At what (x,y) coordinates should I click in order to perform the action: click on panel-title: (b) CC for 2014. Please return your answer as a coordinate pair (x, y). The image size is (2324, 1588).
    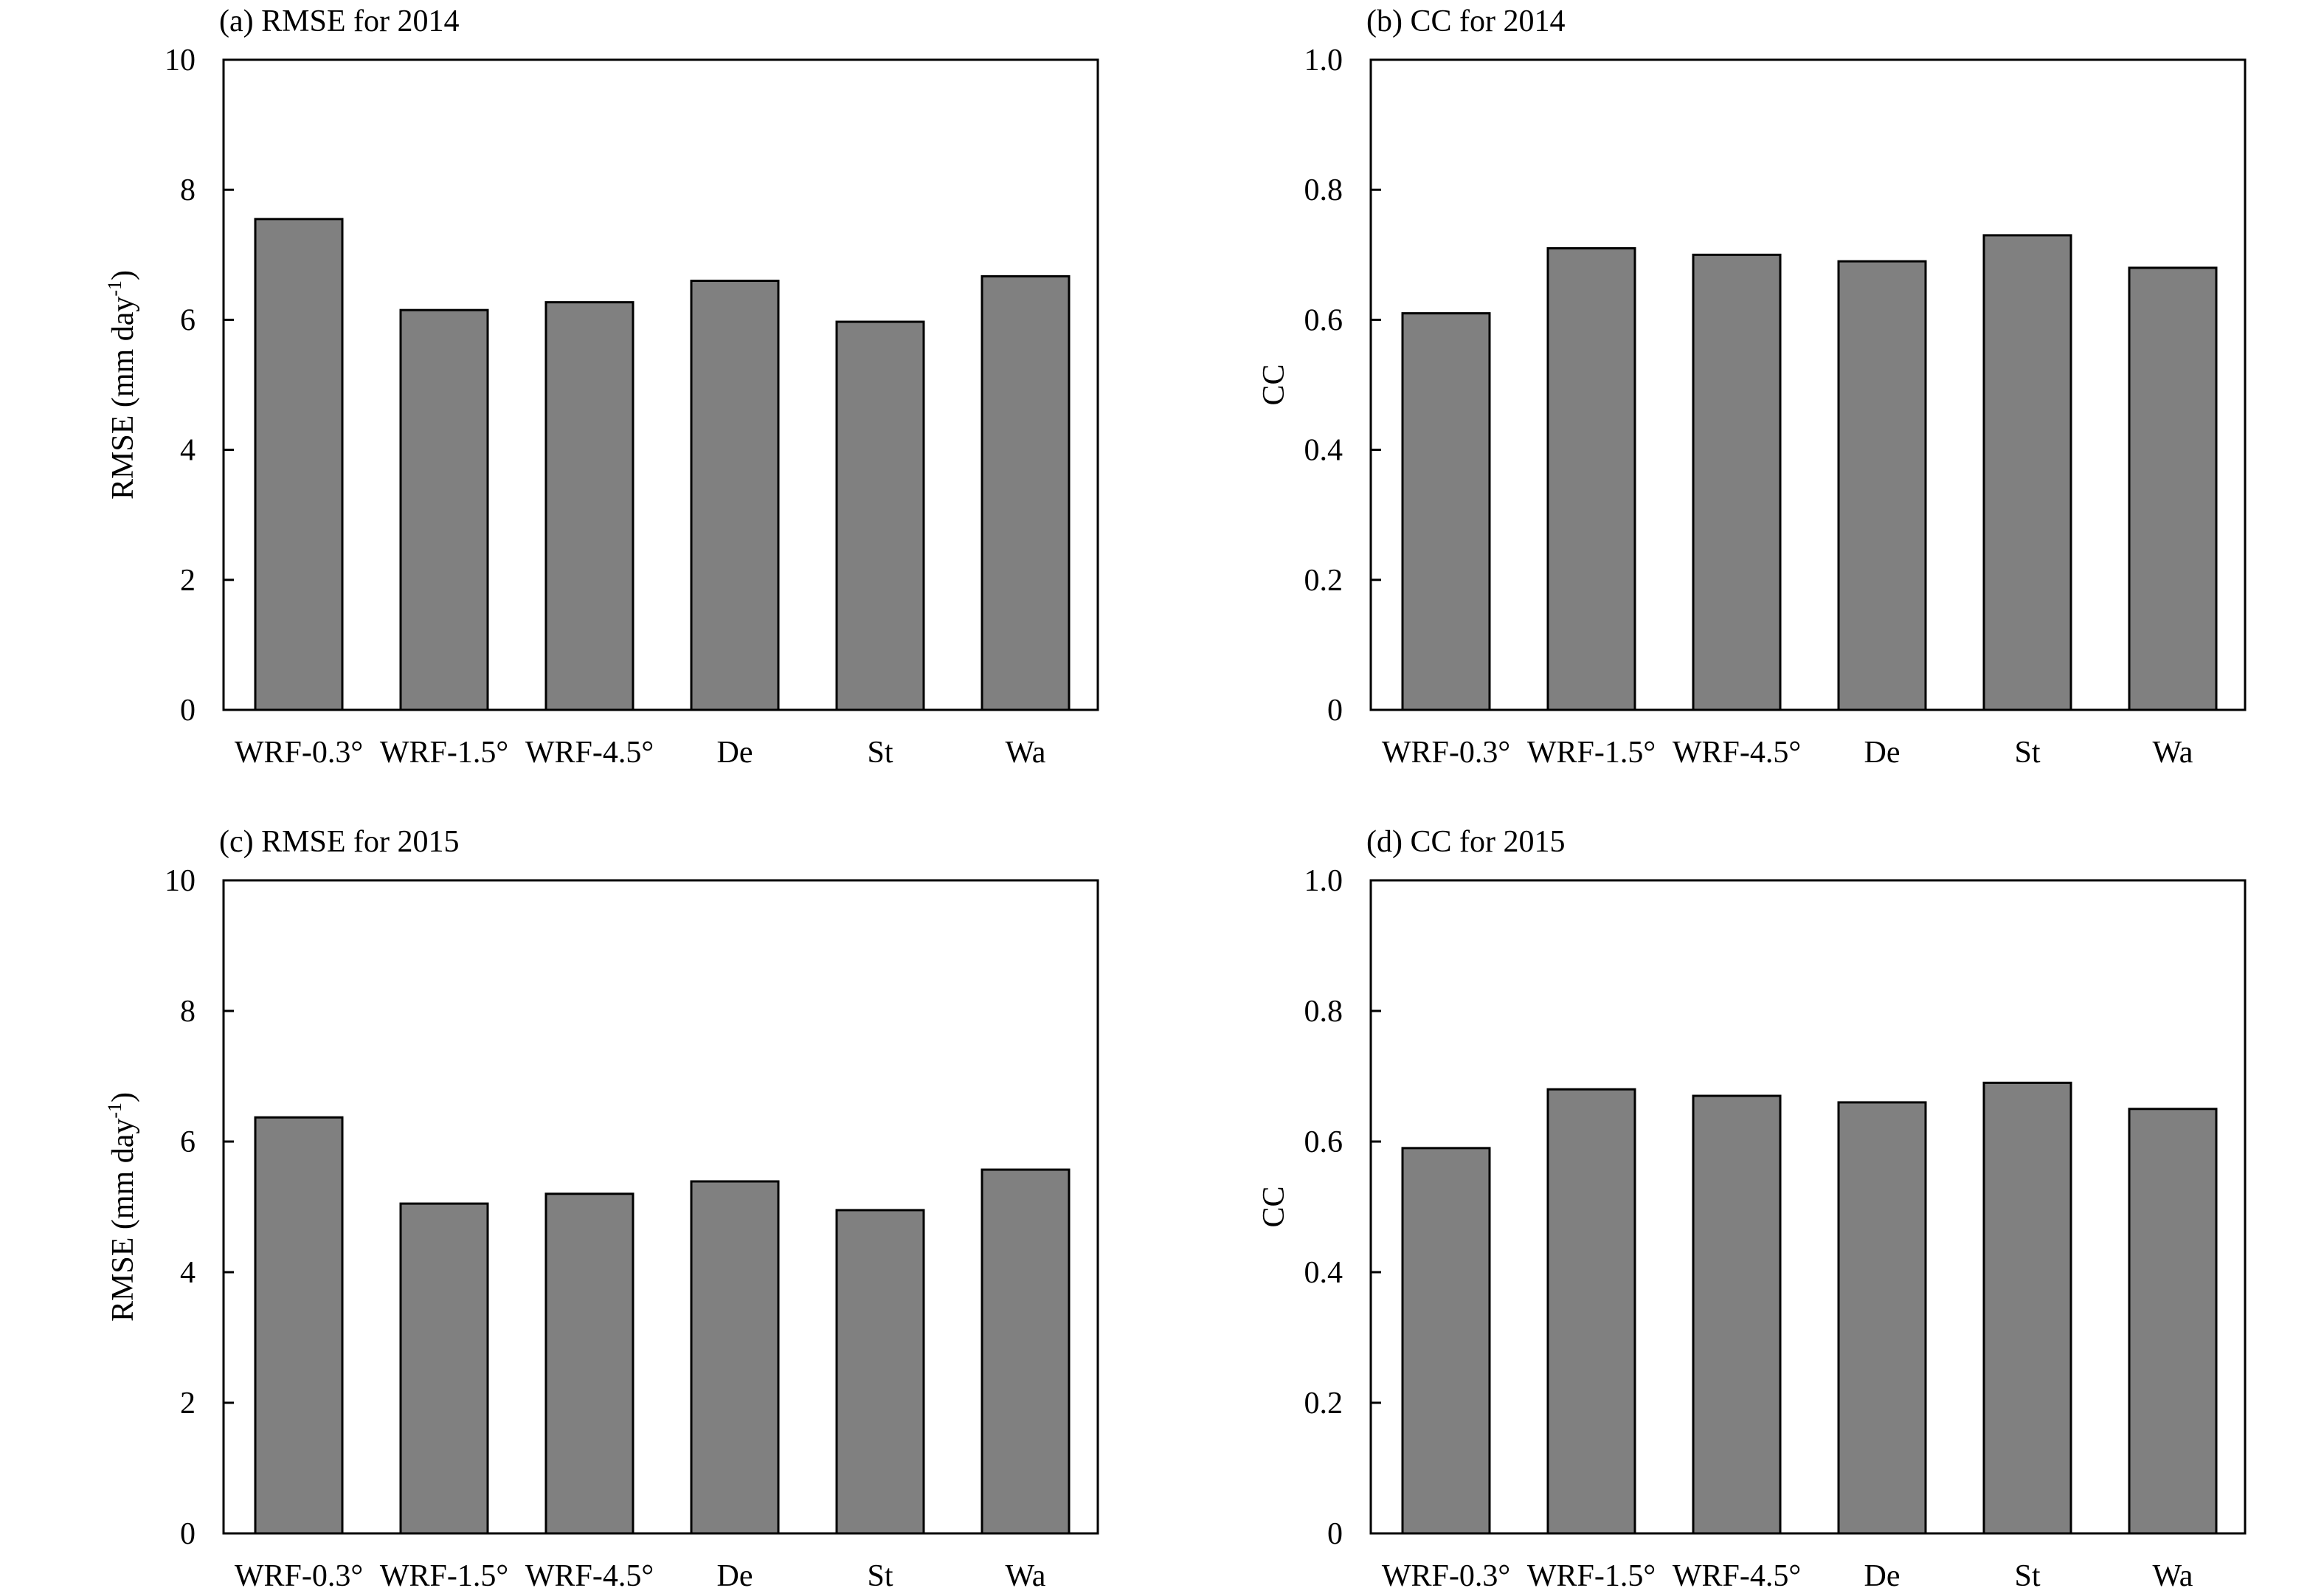
    Looking at the image, I should click on (1465, 21).